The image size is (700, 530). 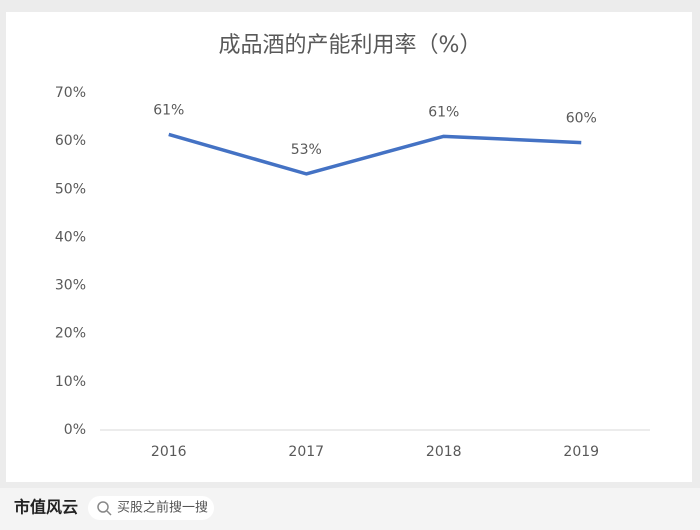 What do you see at coordinates (70, 237) in the screenshot?
I see `y-tick-label: 40%` at bounding box center [70, 237].